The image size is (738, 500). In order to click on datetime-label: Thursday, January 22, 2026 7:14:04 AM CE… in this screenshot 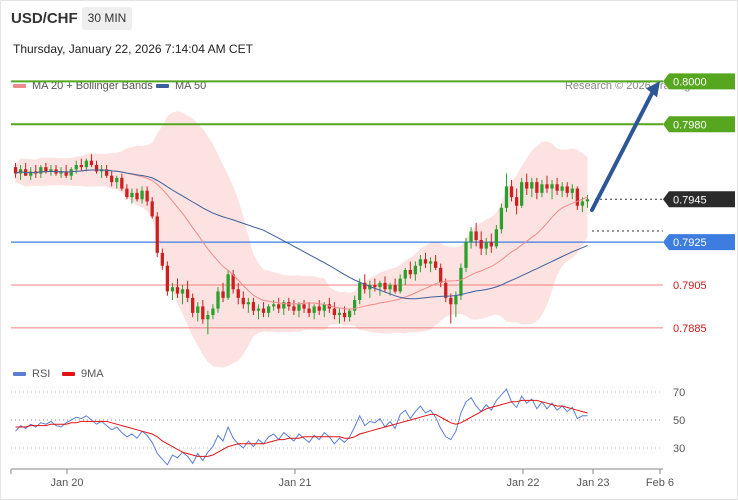, I will do `click(133, 49)`.